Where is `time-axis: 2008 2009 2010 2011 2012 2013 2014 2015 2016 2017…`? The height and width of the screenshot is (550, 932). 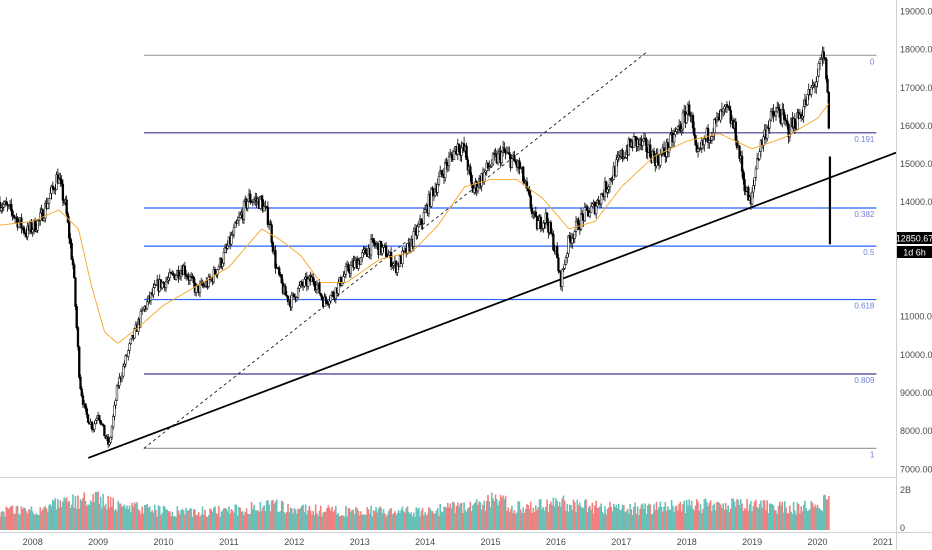 time-axis: 2008 2009 2010 2011 2012 2013 2014 2015 2016 2017… is located at coordinates (458, 542).